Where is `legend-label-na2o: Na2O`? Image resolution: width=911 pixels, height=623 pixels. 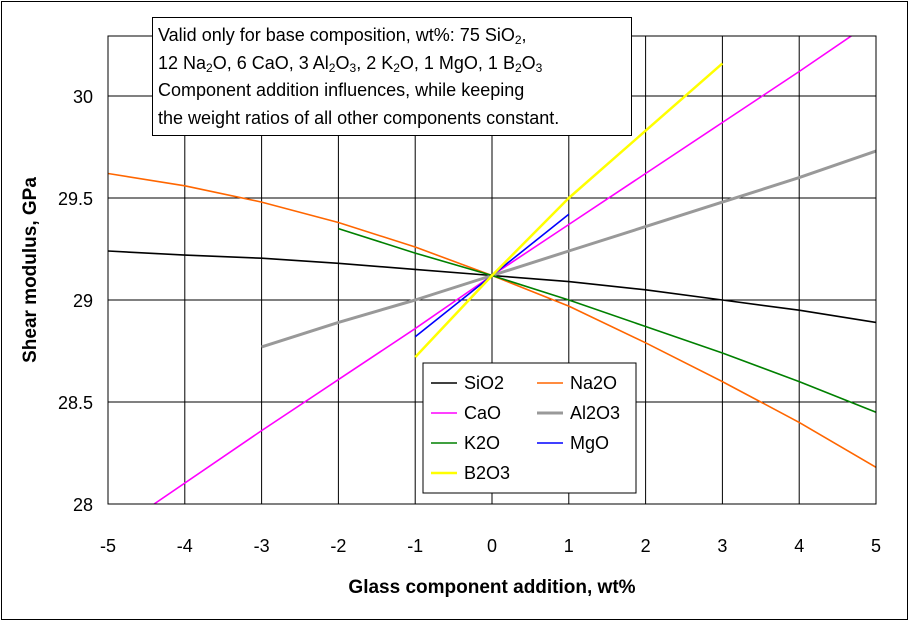
legend-label-na2o: Na2O is located at coordinates (593, 383).